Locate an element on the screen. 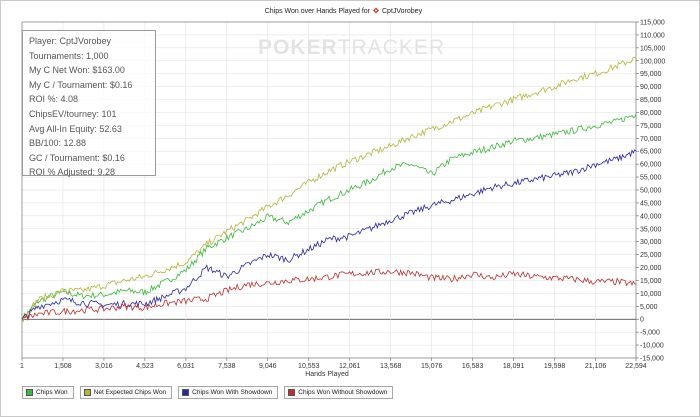 Image resolution: width=700 pixels, height=417 pixels. stat-row: ROI %: 4.08 is located at coordinates (54, 99).